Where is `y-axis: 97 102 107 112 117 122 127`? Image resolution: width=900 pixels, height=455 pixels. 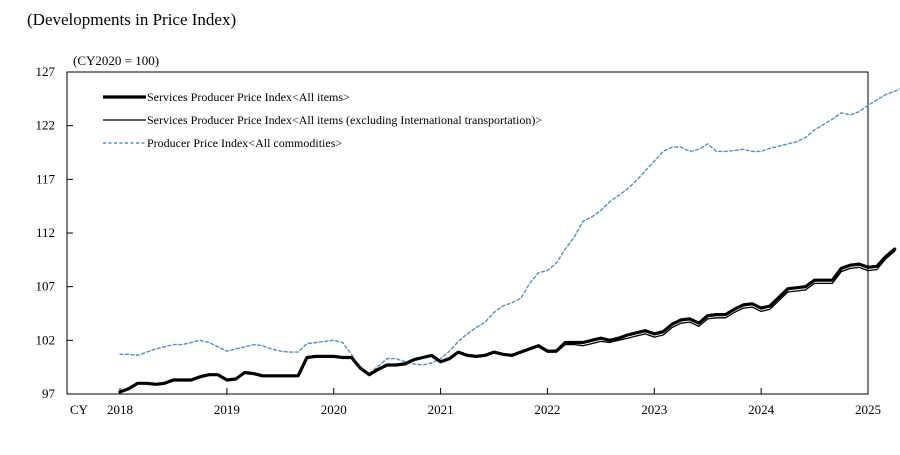 y-axis: 97 102 107 112 117 122 127 is located at coordinates (54, 232).